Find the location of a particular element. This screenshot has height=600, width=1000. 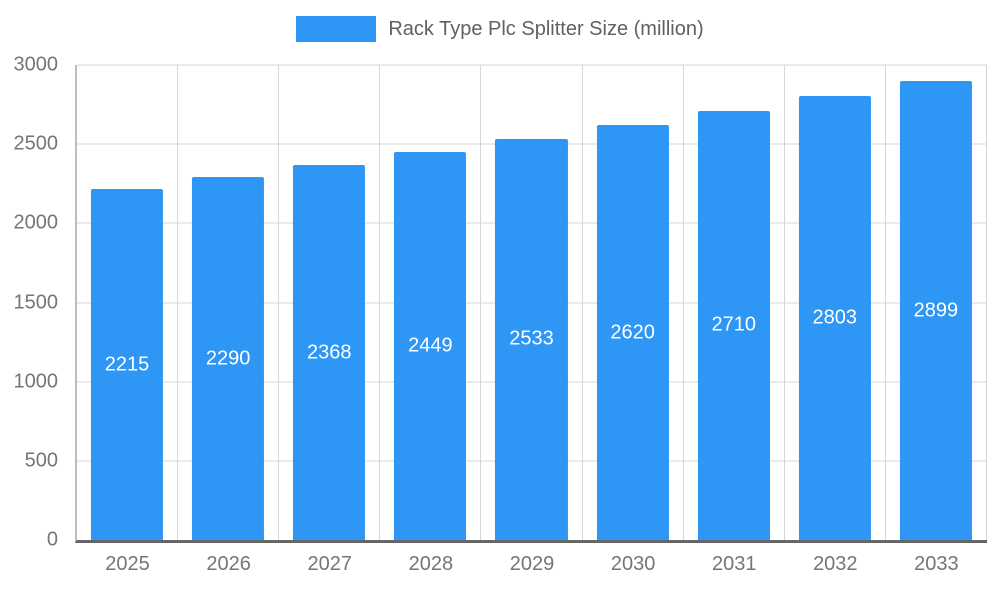

bar-slot: 2449 is located at coordinates (431, 302).